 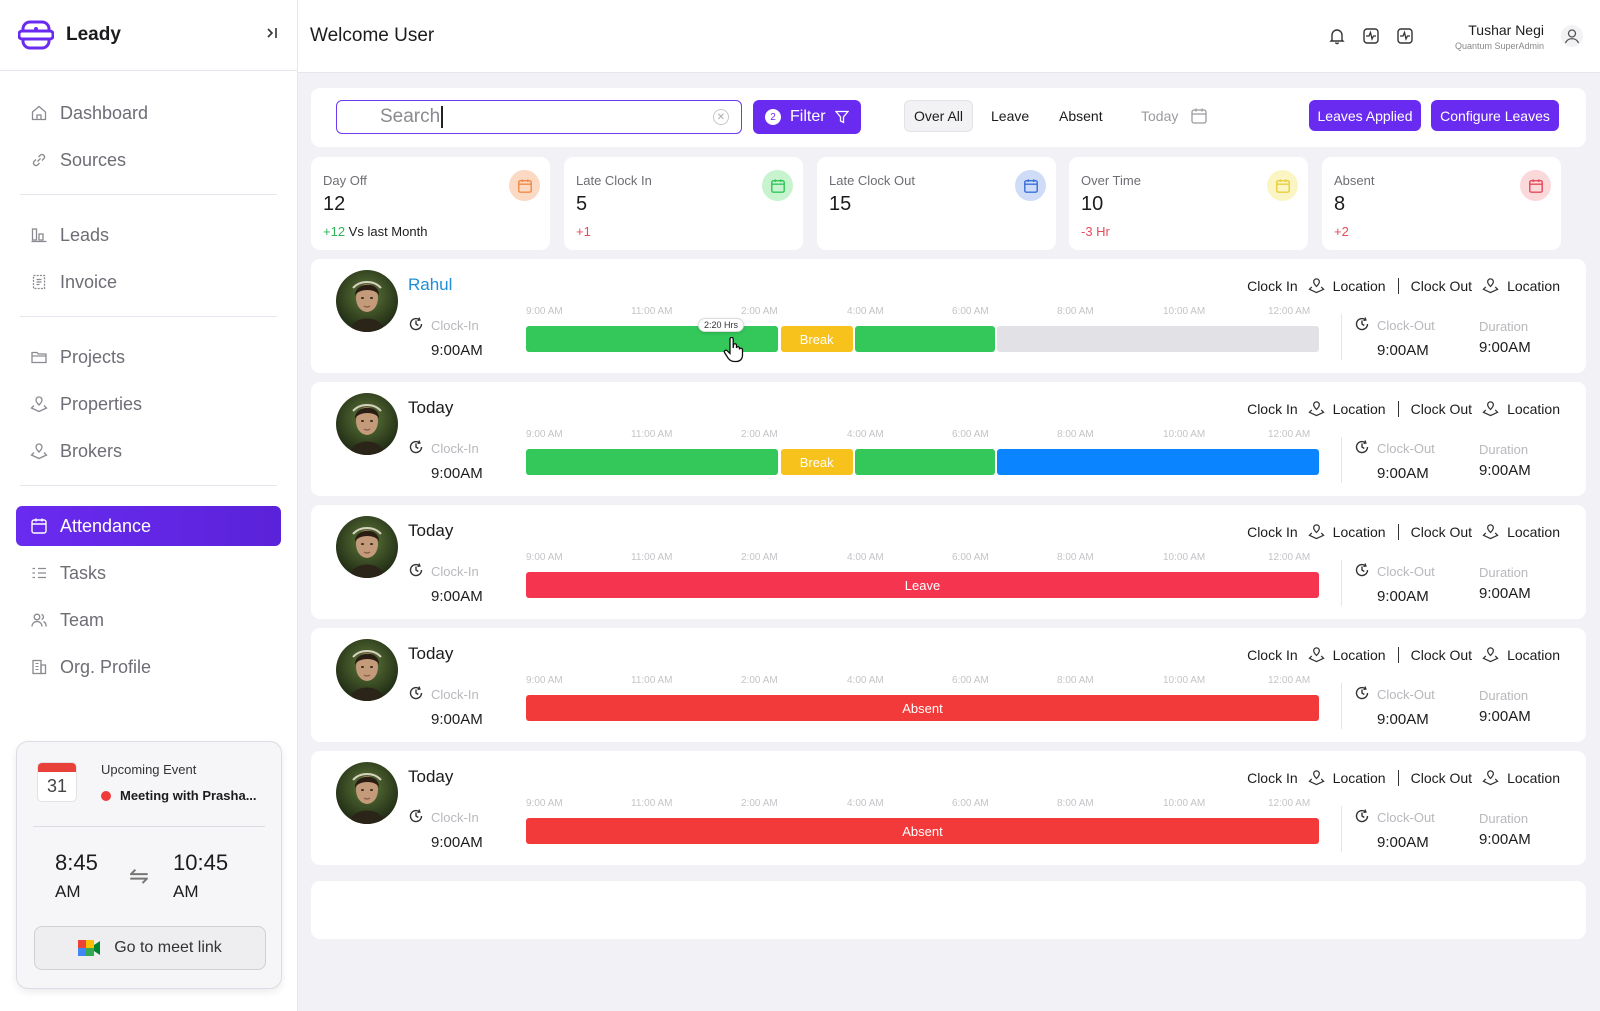 What do you see at coordinates (1158, 462) in the screenshot?
I see `timeline-segment-overtime` at bounding box center [1158, 462].